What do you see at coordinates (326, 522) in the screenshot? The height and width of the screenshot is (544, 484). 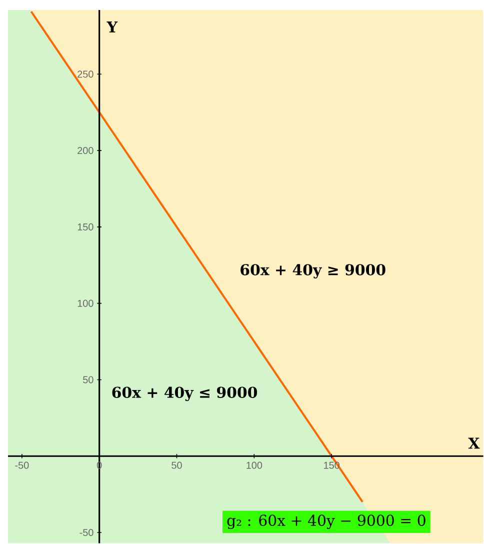 I see `annotation: g₂ : 60x + 40y − 9000 = 0` at bounding box center [326, 522].